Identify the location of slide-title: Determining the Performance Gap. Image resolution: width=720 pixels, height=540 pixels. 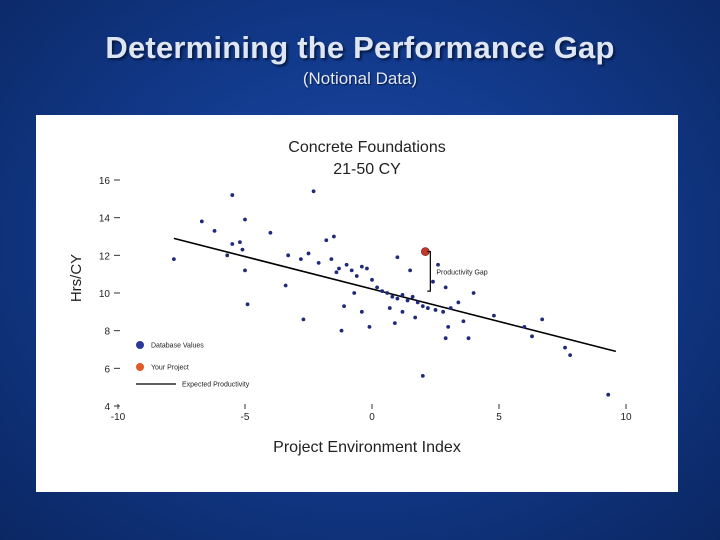
(360, 47).